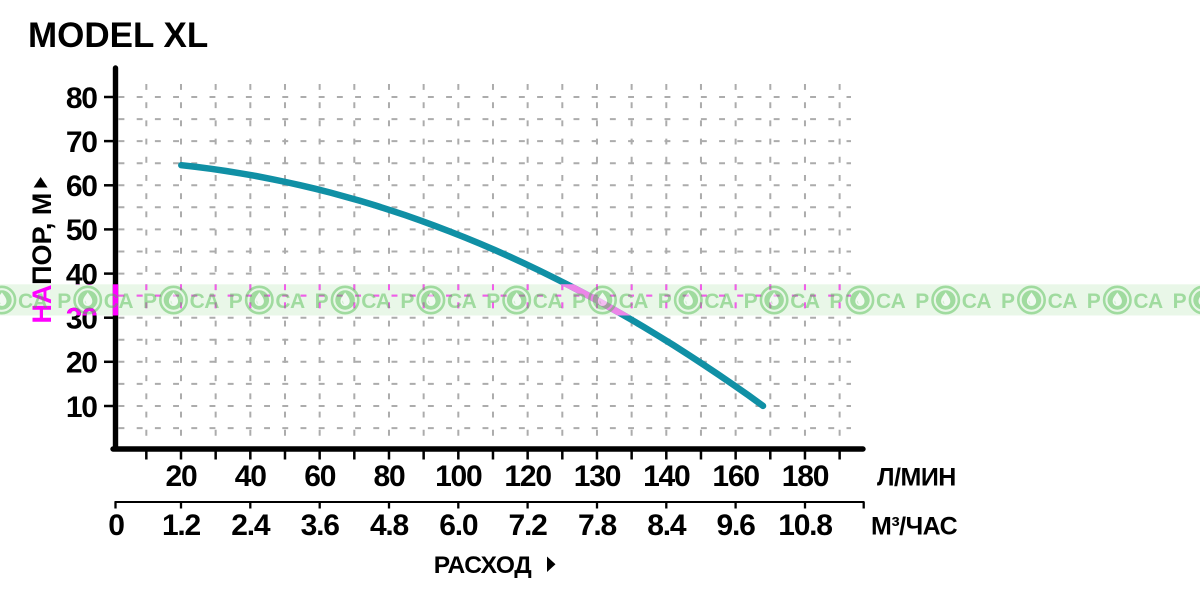 The image size is (1200, 600). Describe the element at coordinates (81, 230) in the screenshot. I see `svg-text: 50` at that location.